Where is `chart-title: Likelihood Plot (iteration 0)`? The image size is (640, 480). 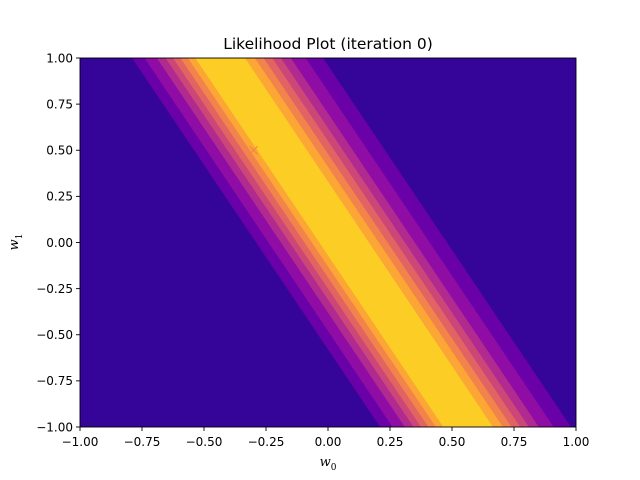
chart-title: Likelihood Plot (iteration 0) is located at coordinates (328, 44).